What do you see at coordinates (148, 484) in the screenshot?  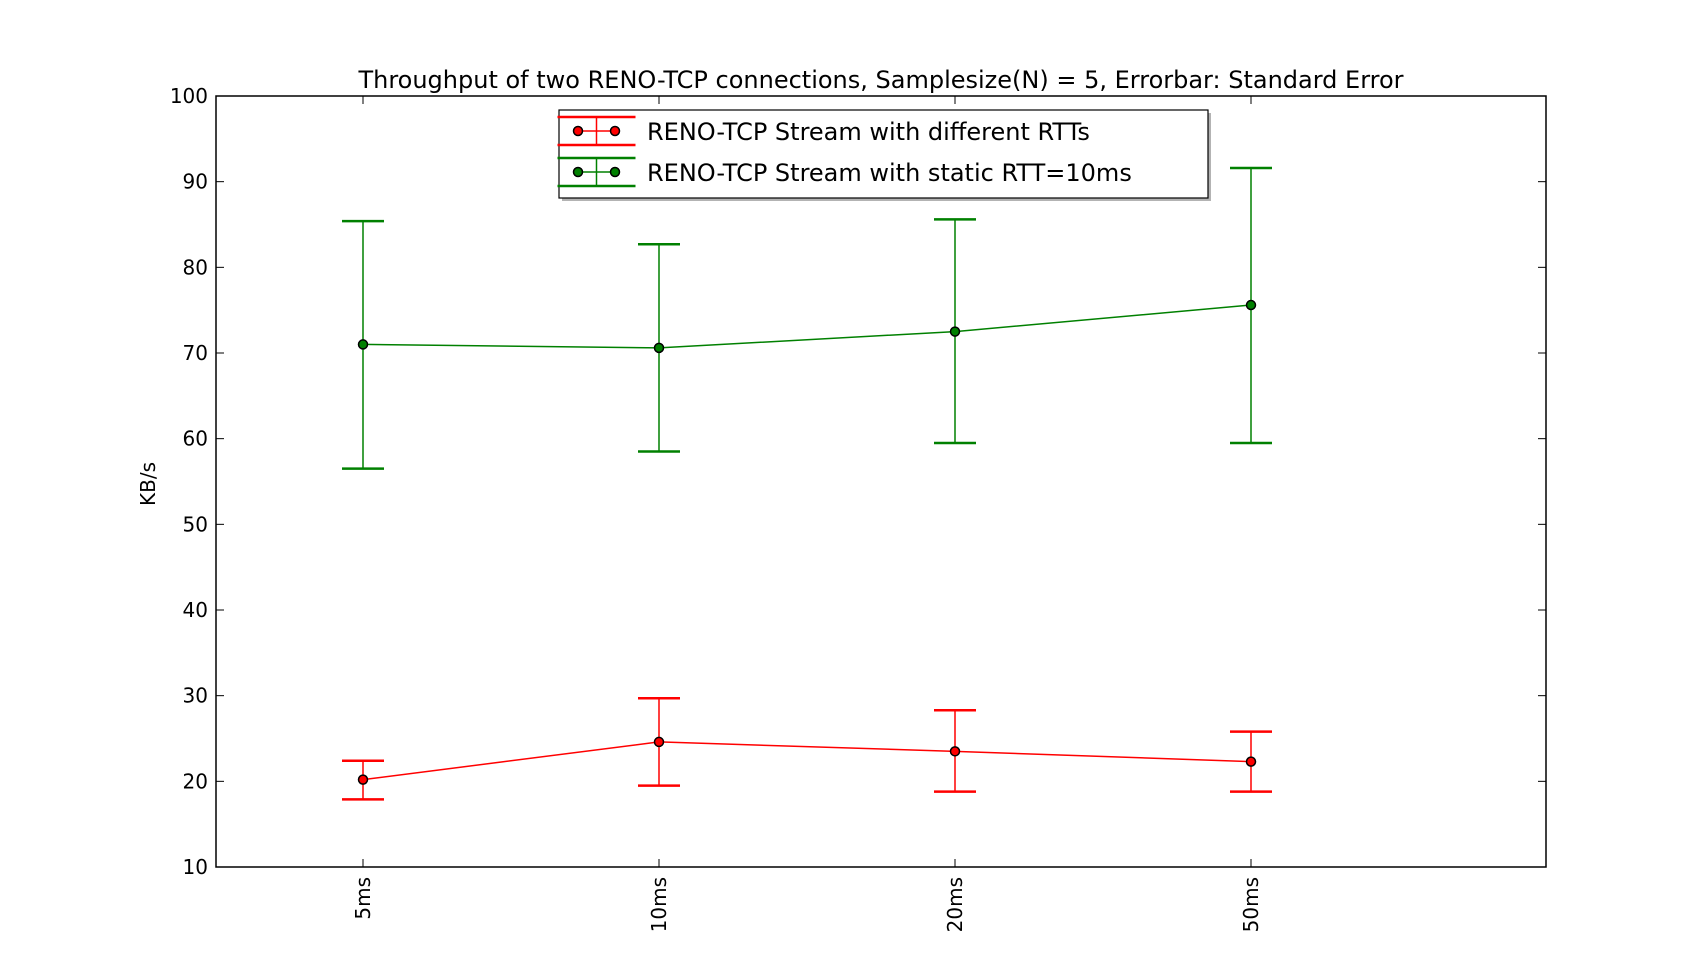 I see `y-axis-label: KB/s` at bounding box center [148, 484].